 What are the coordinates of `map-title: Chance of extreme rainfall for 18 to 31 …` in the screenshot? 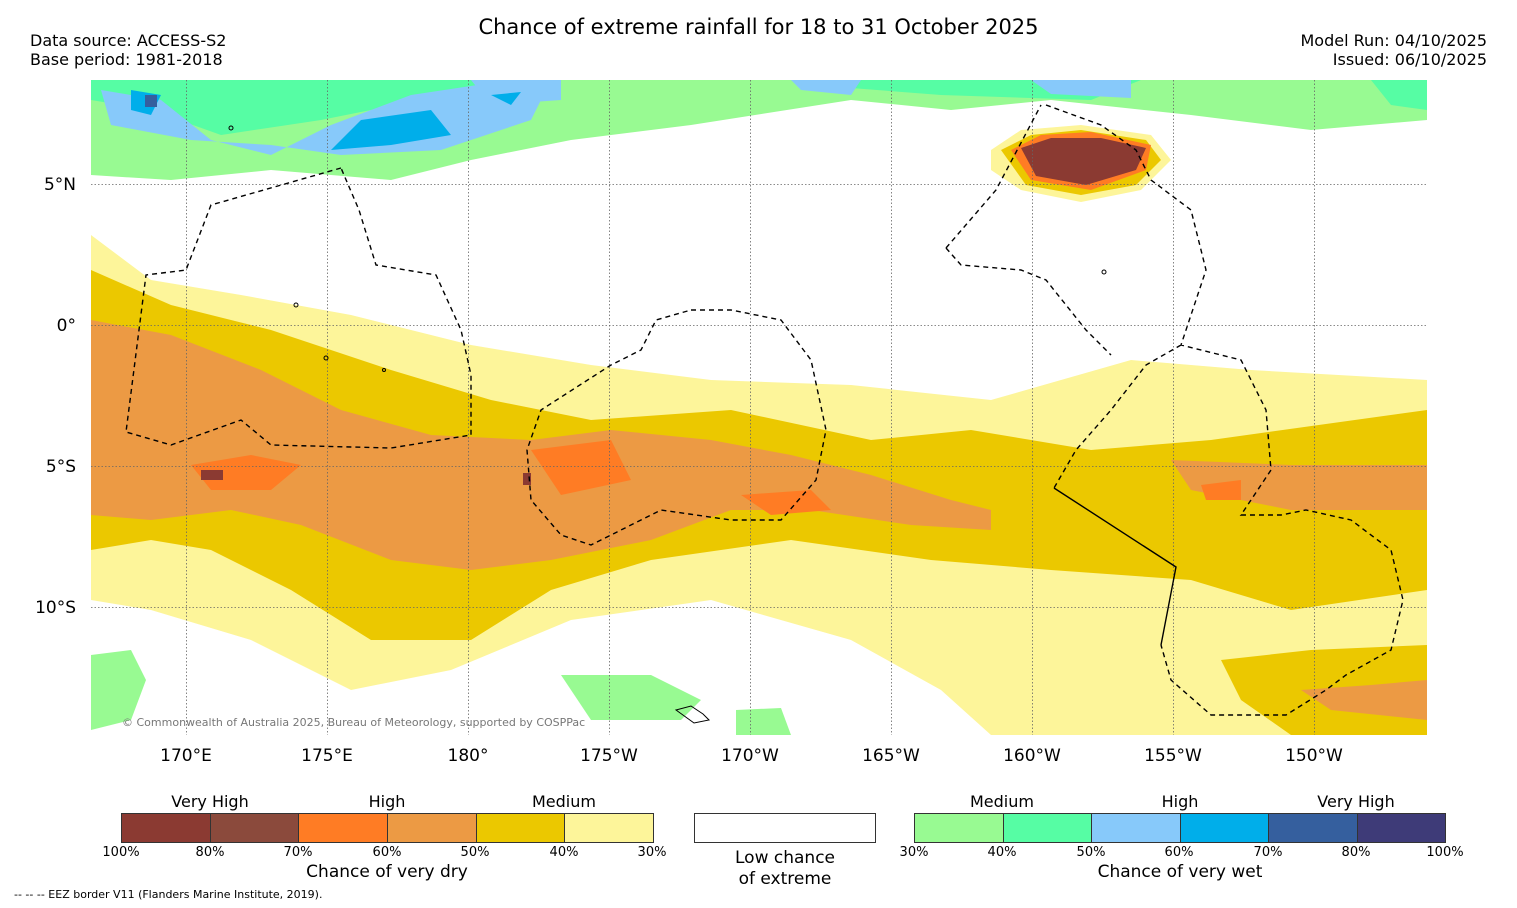 It's located at (758, 27).